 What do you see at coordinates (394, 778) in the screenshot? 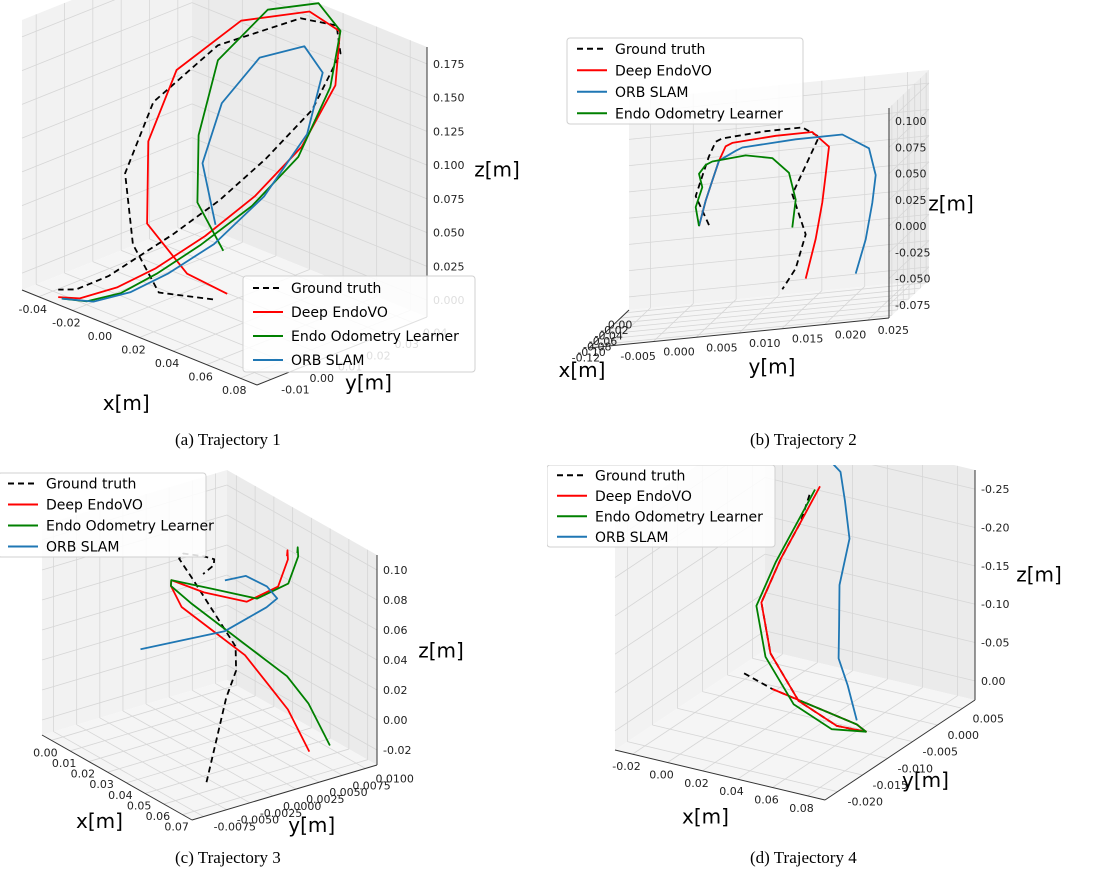
I see `y-tick-label: 0.0100` at bounding box center [394, 778].